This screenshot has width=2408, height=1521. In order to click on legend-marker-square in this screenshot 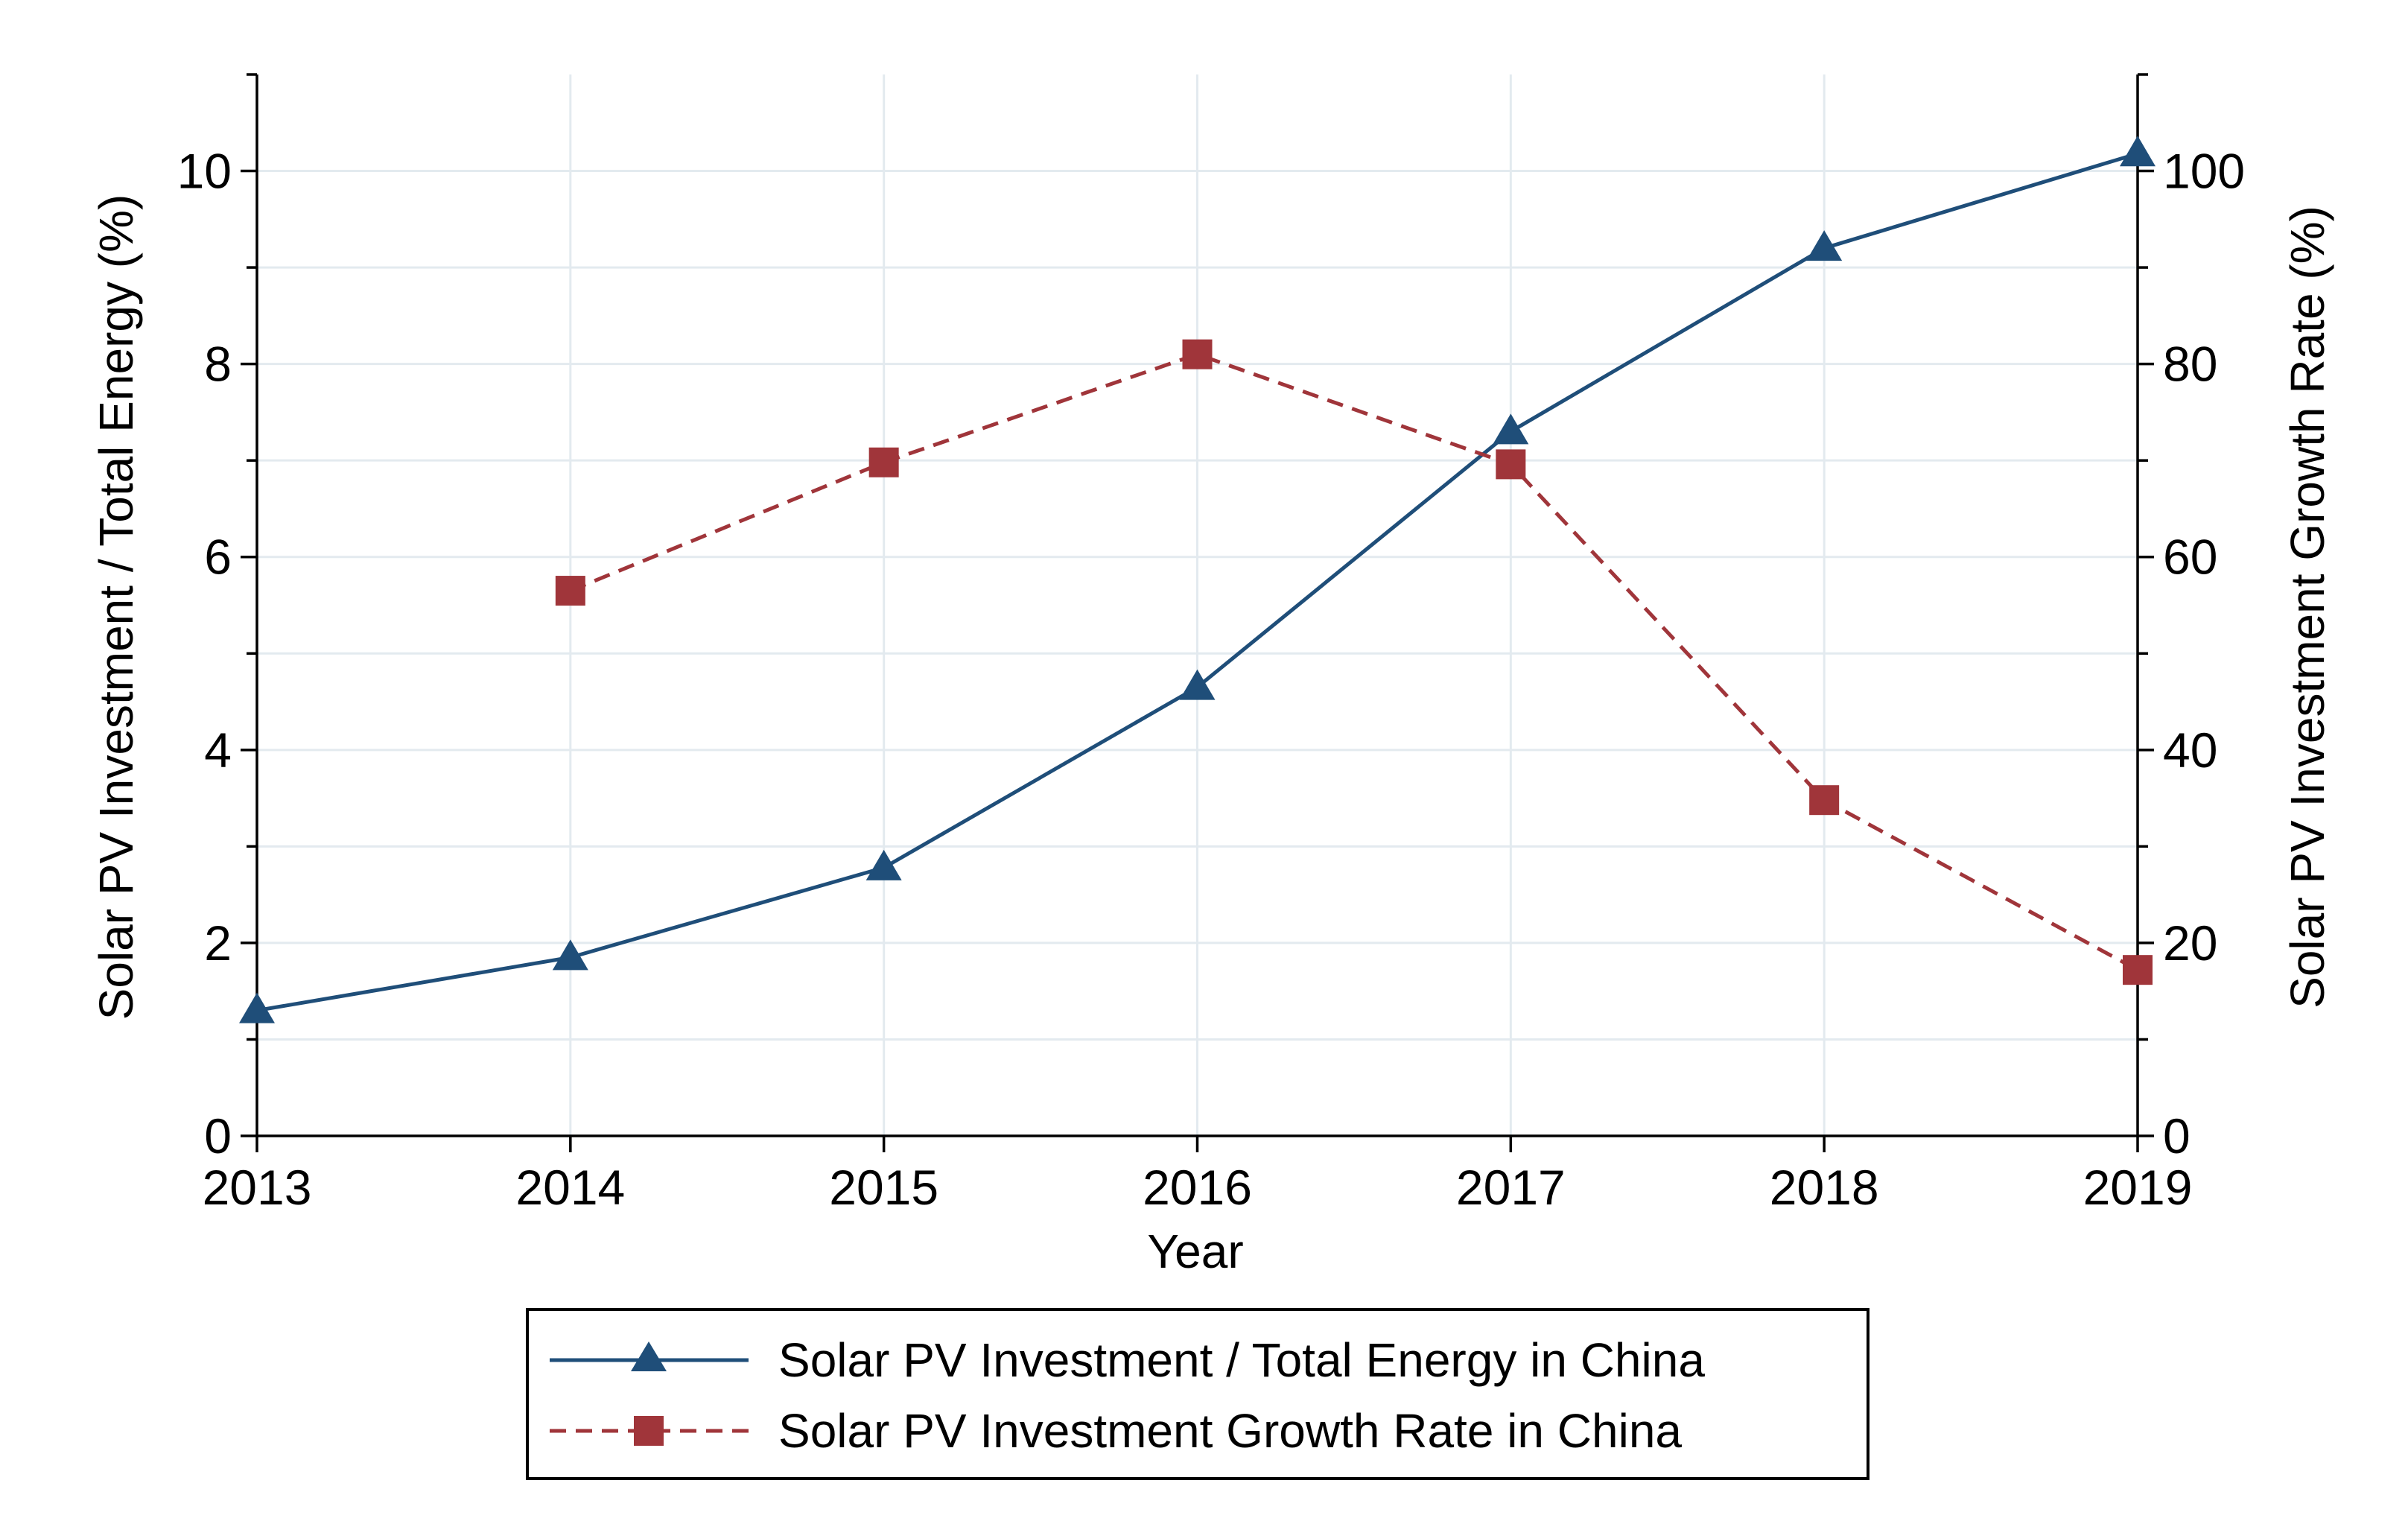, I will do `click(649, 1431)`.